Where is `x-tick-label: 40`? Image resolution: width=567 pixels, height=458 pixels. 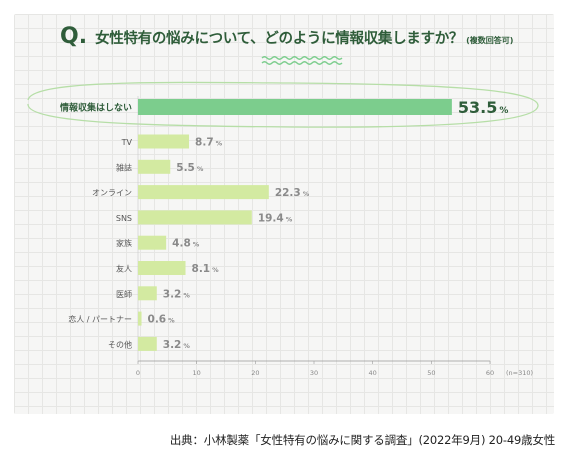
x-tick-label: 40 is located at coordinates (373, 373).